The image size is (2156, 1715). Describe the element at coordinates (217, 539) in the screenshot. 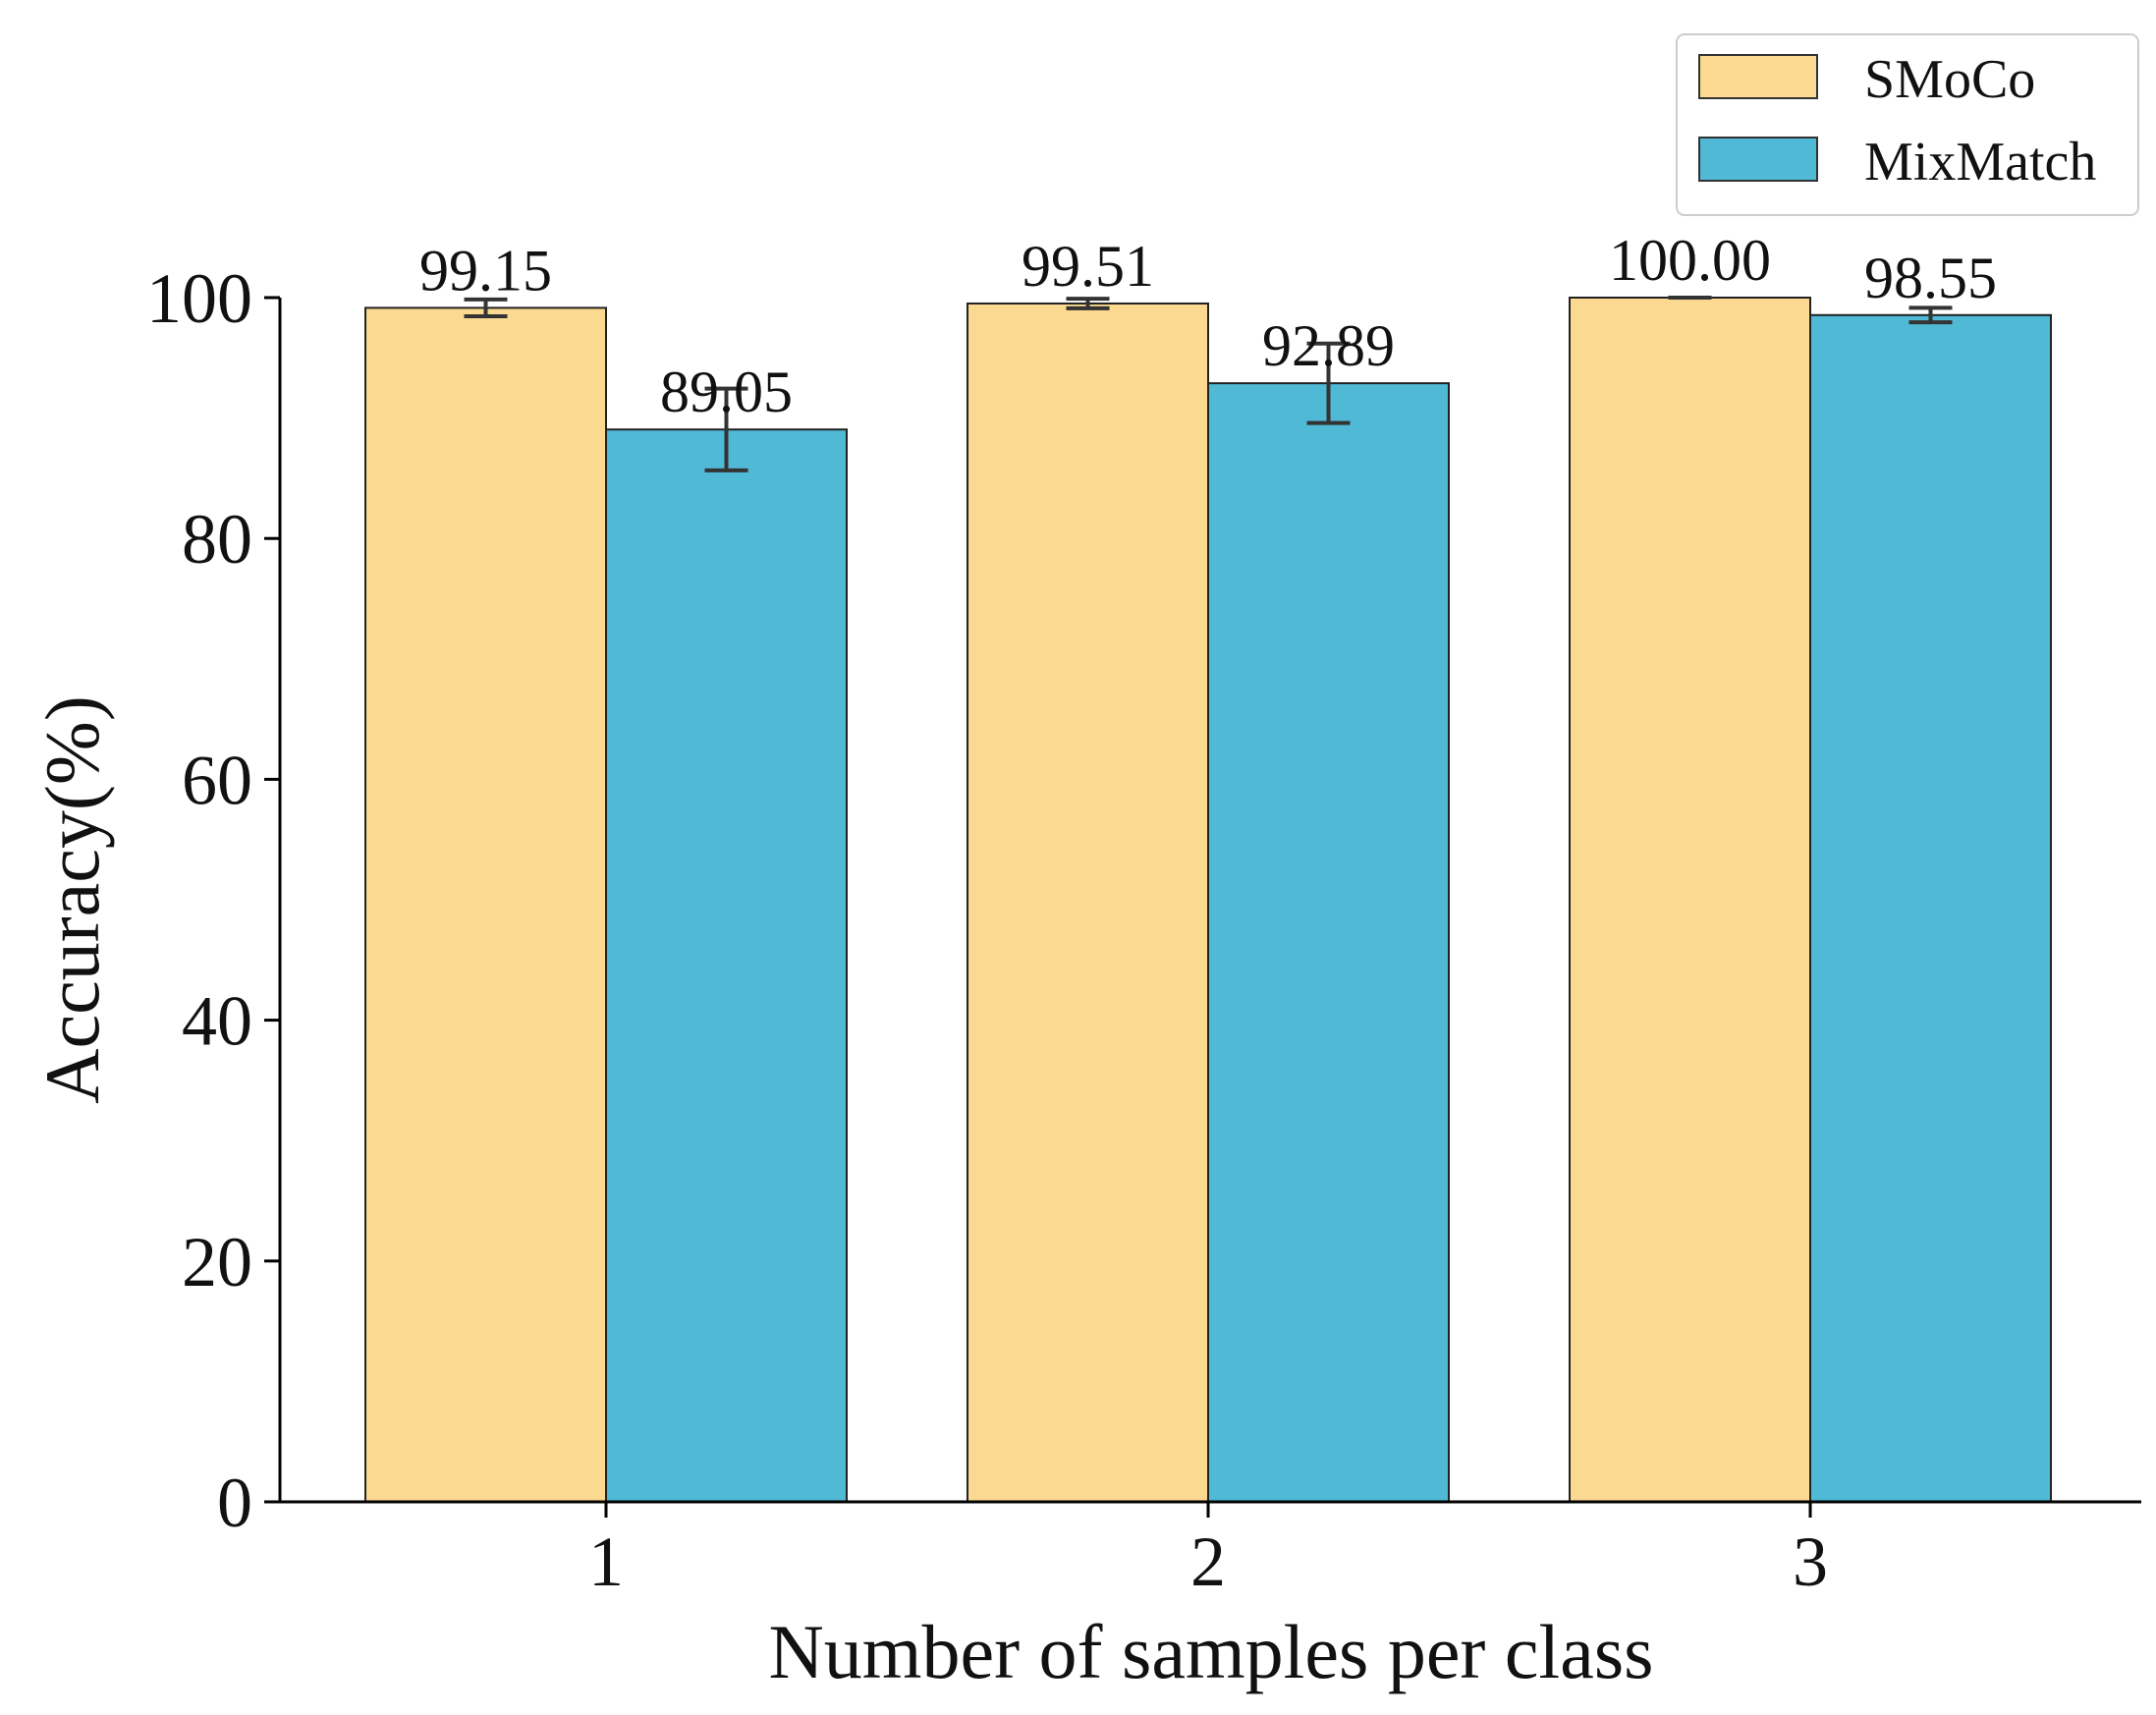

I see `y-tick-label: 80` at that location.